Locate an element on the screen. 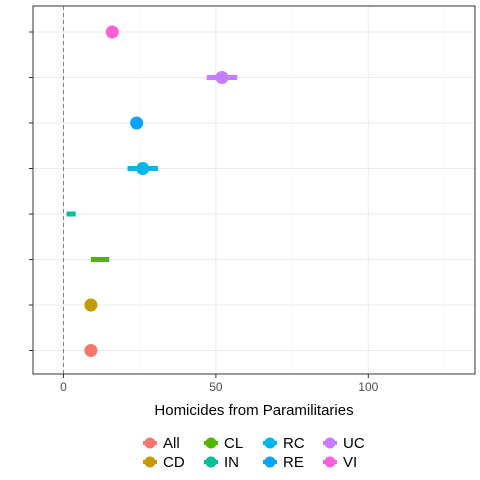 Image resolution: width=480 pixels, height=480 pixels. point-all is located at coordinates (91, 350).